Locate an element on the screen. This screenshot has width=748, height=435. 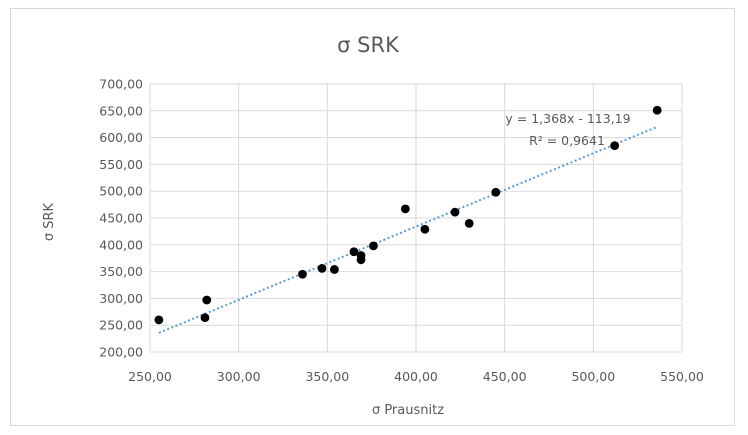
y-tick-label: 250,00 is located at coordinates (121, 325).